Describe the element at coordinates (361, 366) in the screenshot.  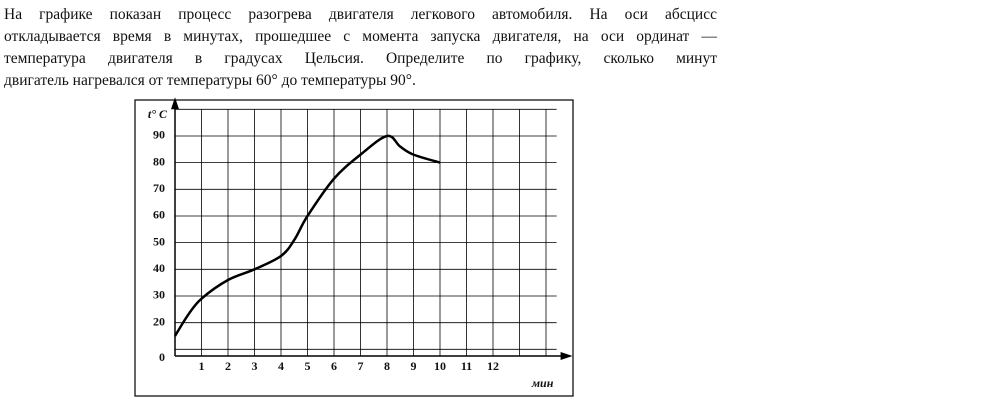
I see `x-tick-label: 7` at that location.